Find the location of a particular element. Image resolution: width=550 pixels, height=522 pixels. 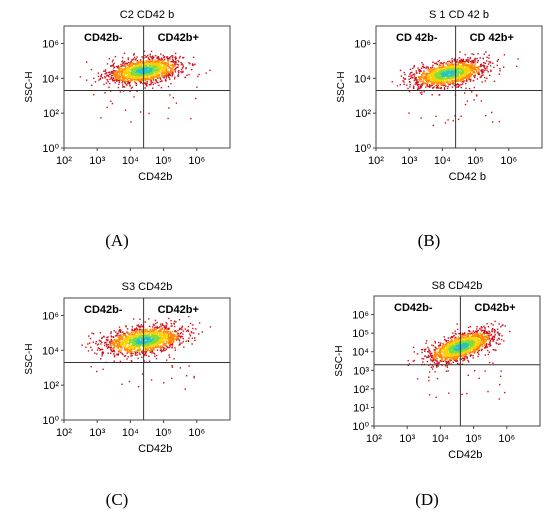

x-tick-label: 10⁵ is located at coordinates (475, 161).